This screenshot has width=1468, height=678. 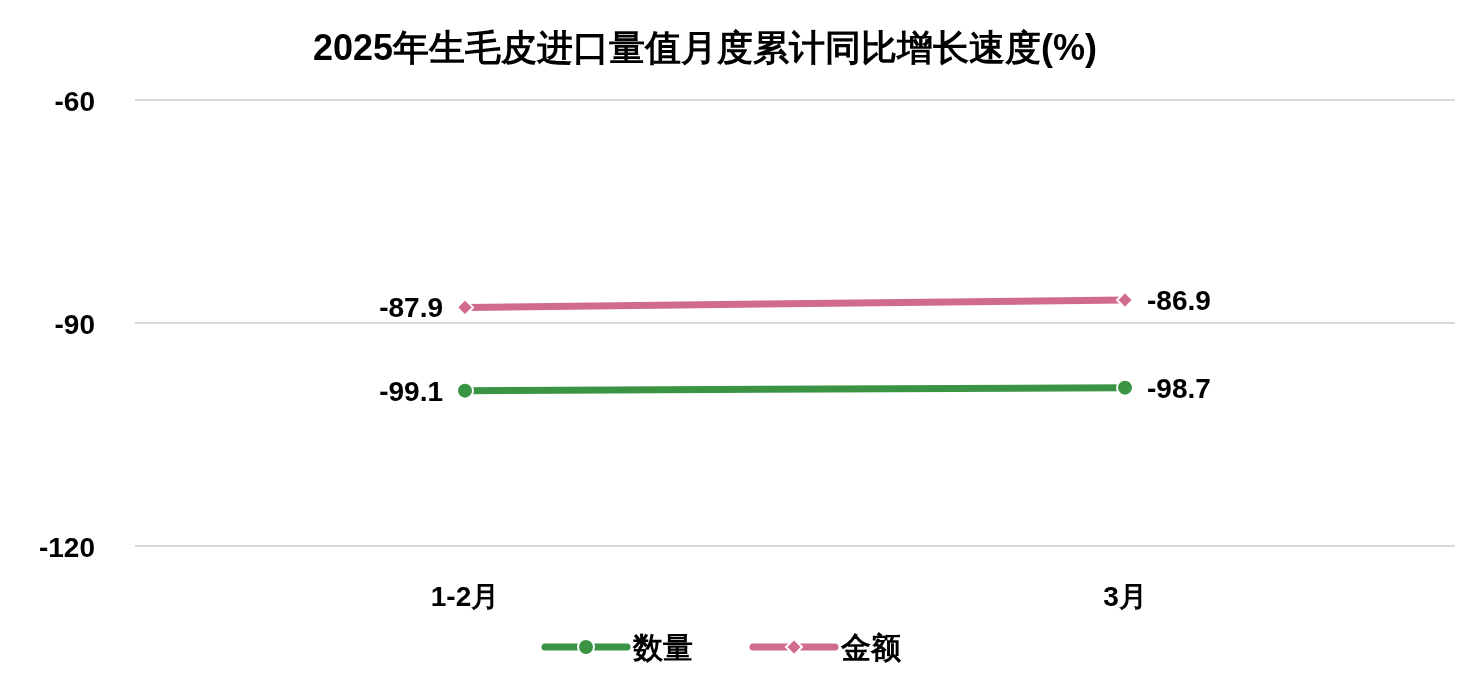 I want to click on data-label: -99.1, so click(x=411, y=391).